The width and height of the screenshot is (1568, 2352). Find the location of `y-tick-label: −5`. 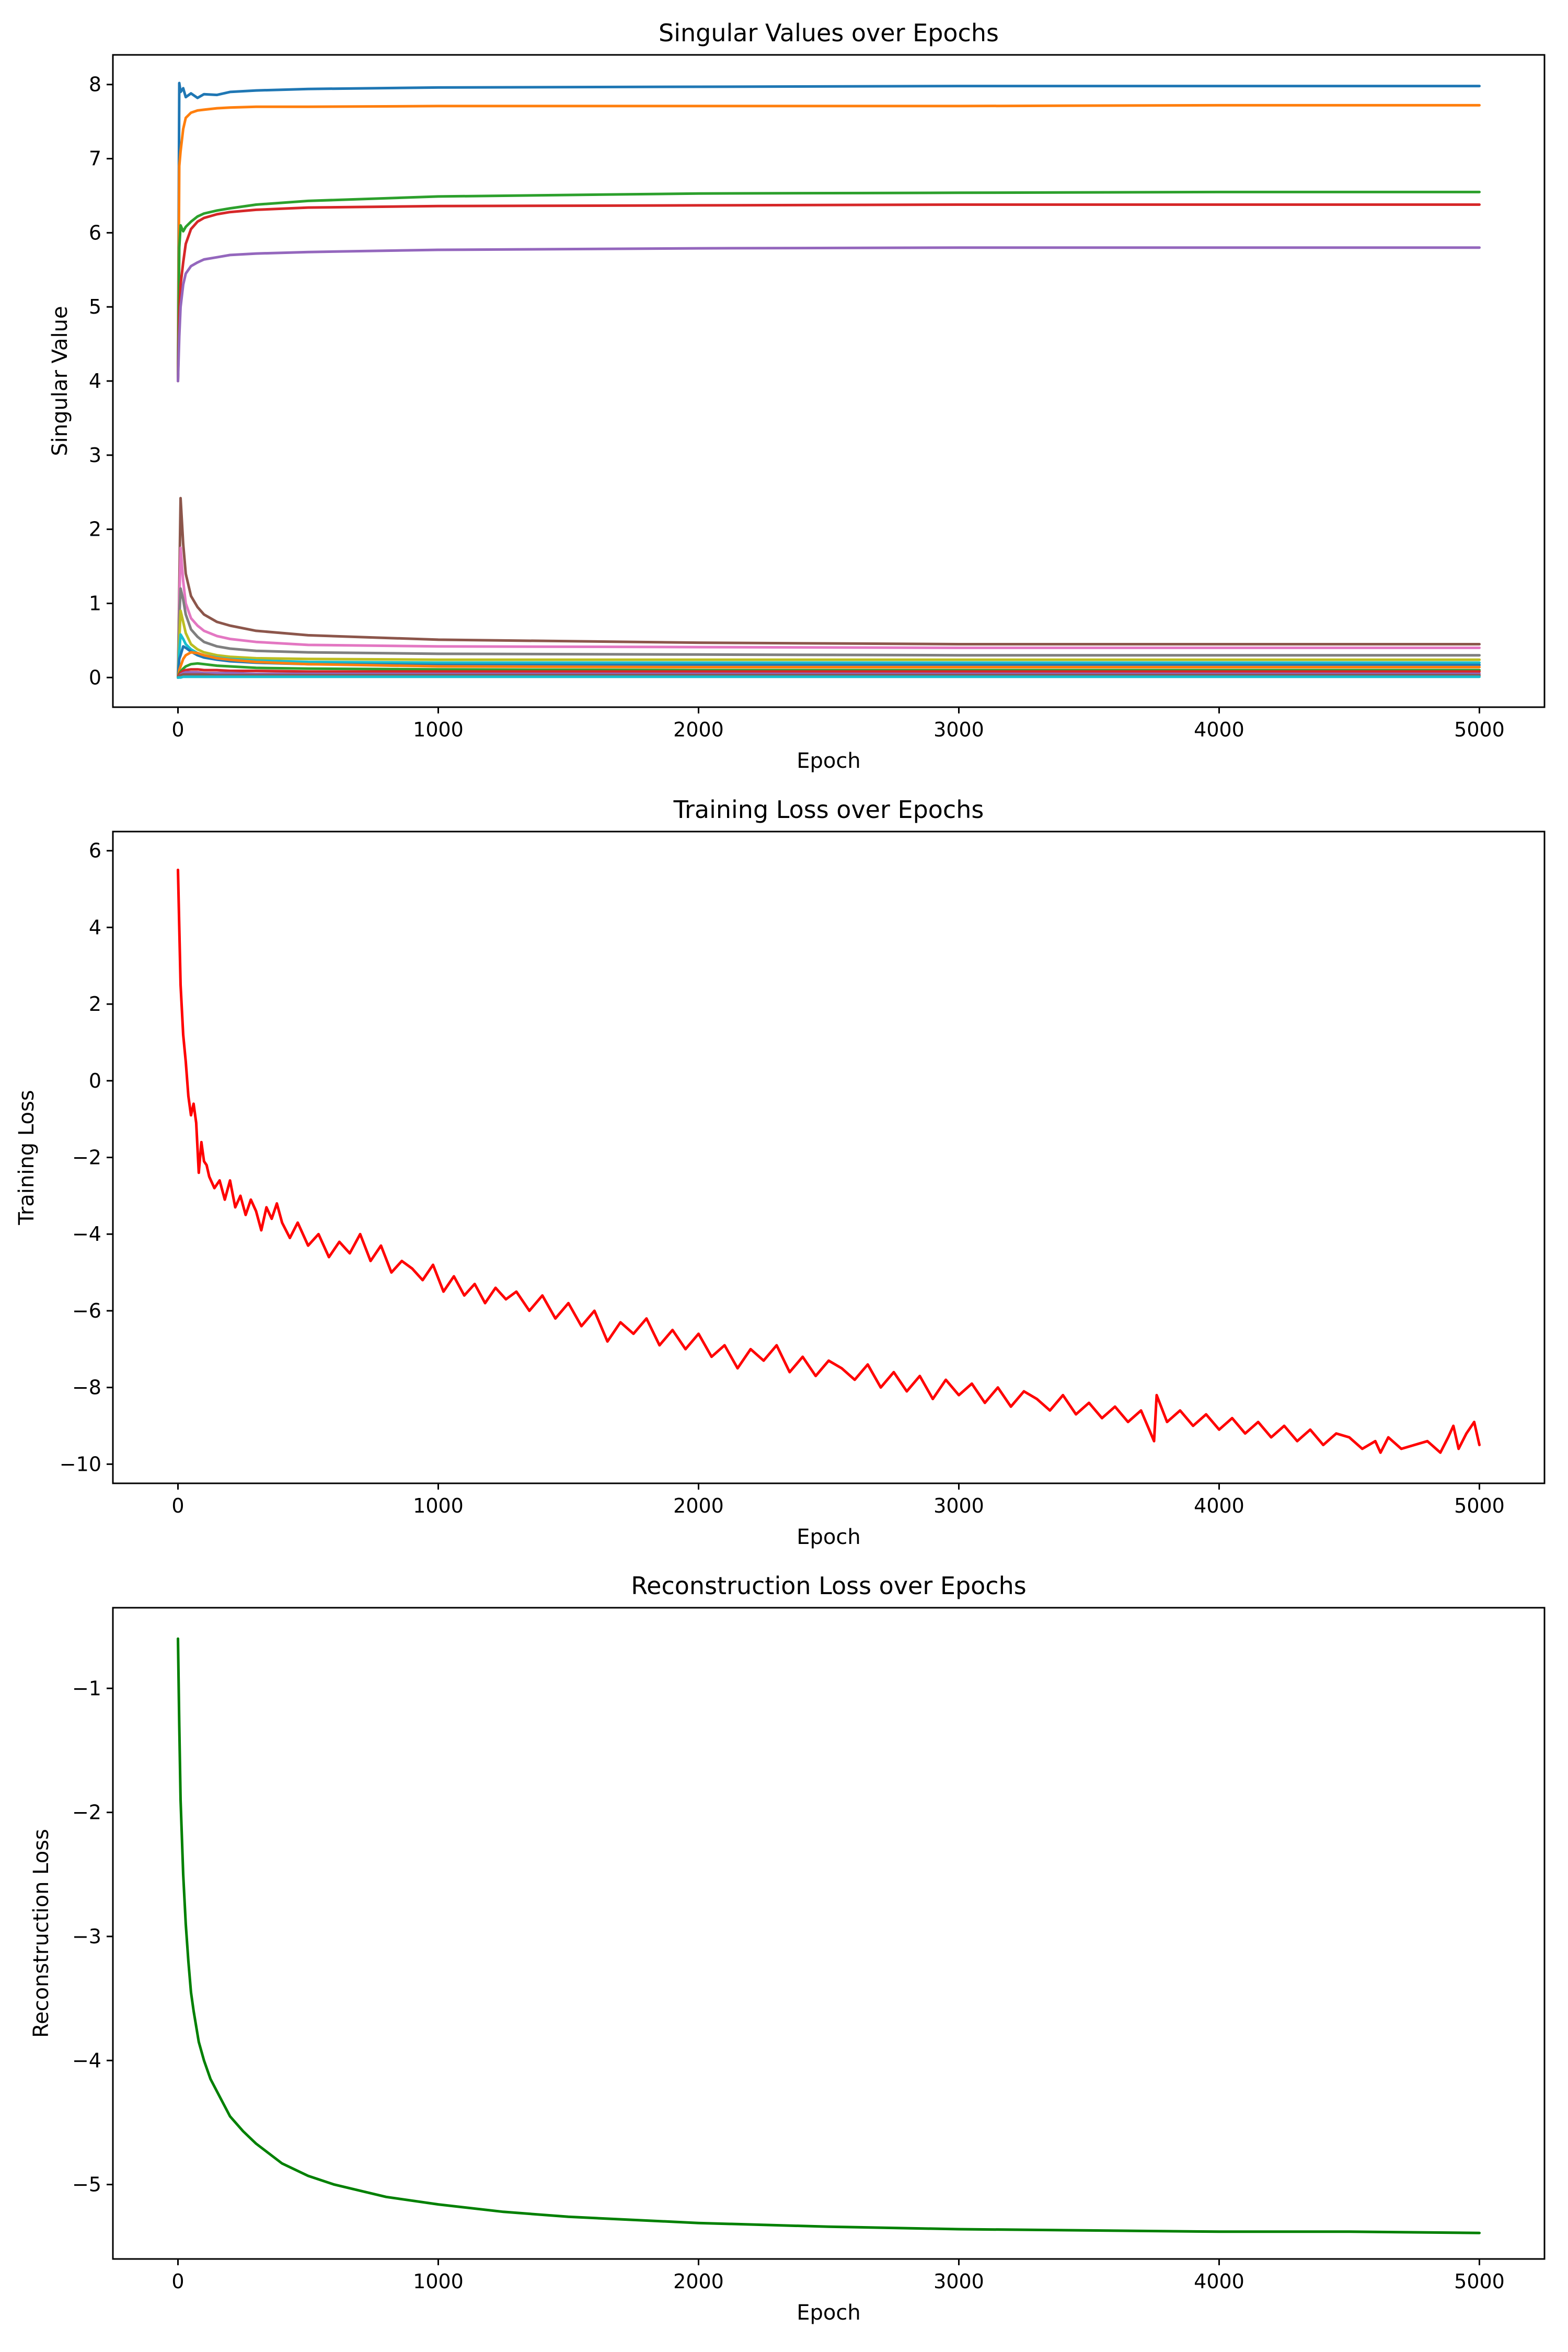

y-tick-label: −5 is located at coordinates (86, 2184).